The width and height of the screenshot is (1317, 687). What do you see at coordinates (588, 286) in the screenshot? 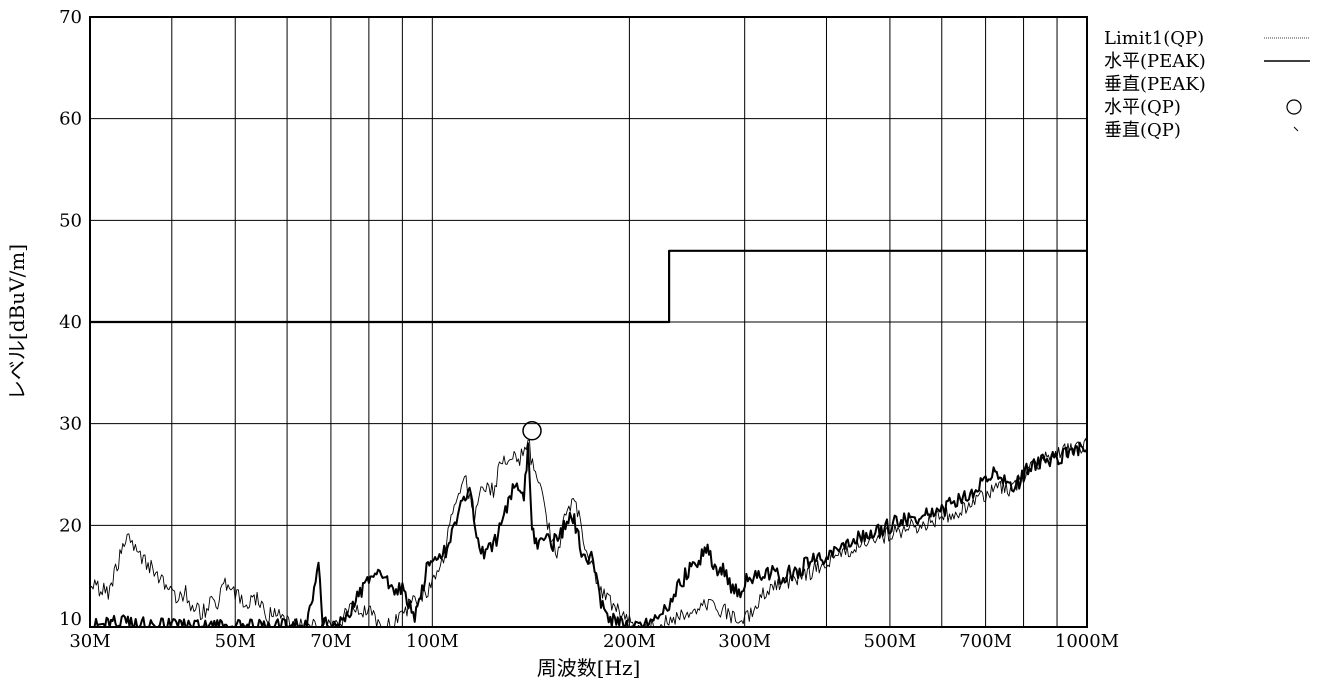
I see `series-line` at bounding box center [588, 286].